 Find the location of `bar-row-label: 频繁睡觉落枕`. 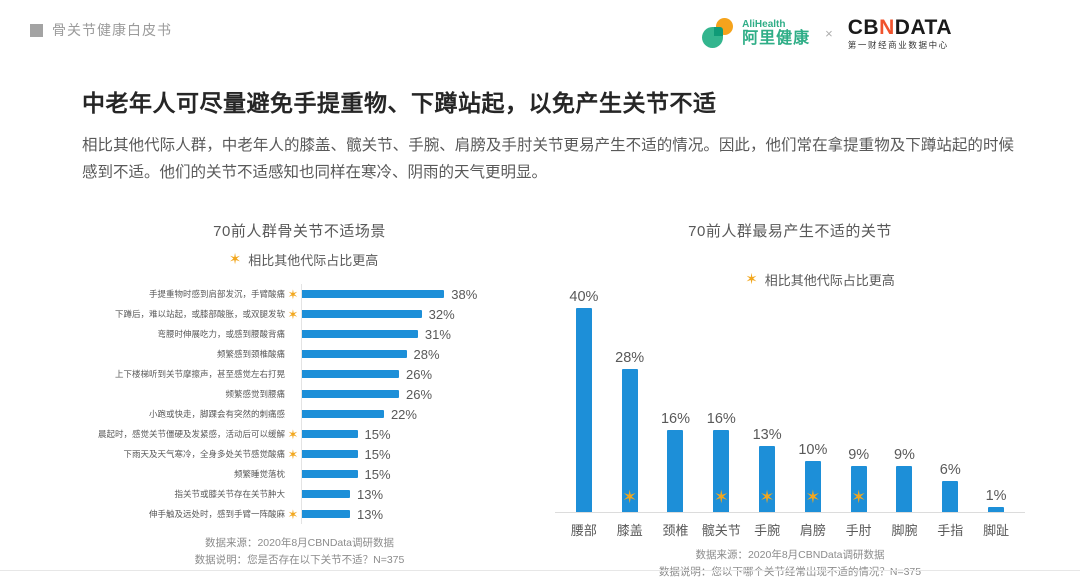

bar-row-label: 频繁睡觉落枕 is located at coordinates (259, 474).